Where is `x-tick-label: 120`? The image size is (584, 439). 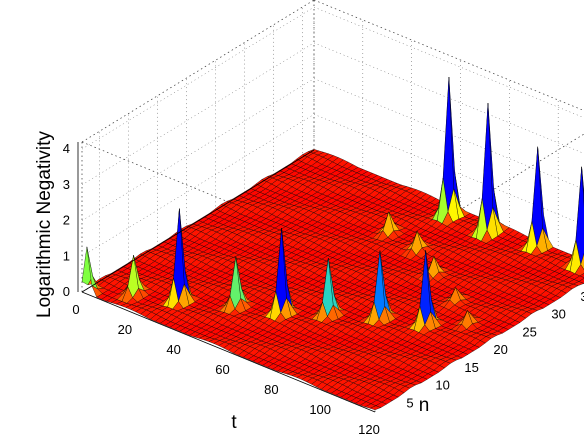 x-tick-label: 120 is located at coordinates (369, 429).